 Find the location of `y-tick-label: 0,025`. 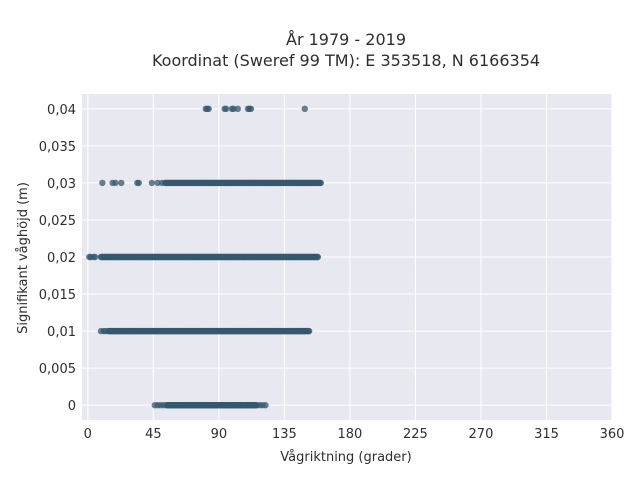

y-tick-label: 0,025 is located at coordinates (57, 221).